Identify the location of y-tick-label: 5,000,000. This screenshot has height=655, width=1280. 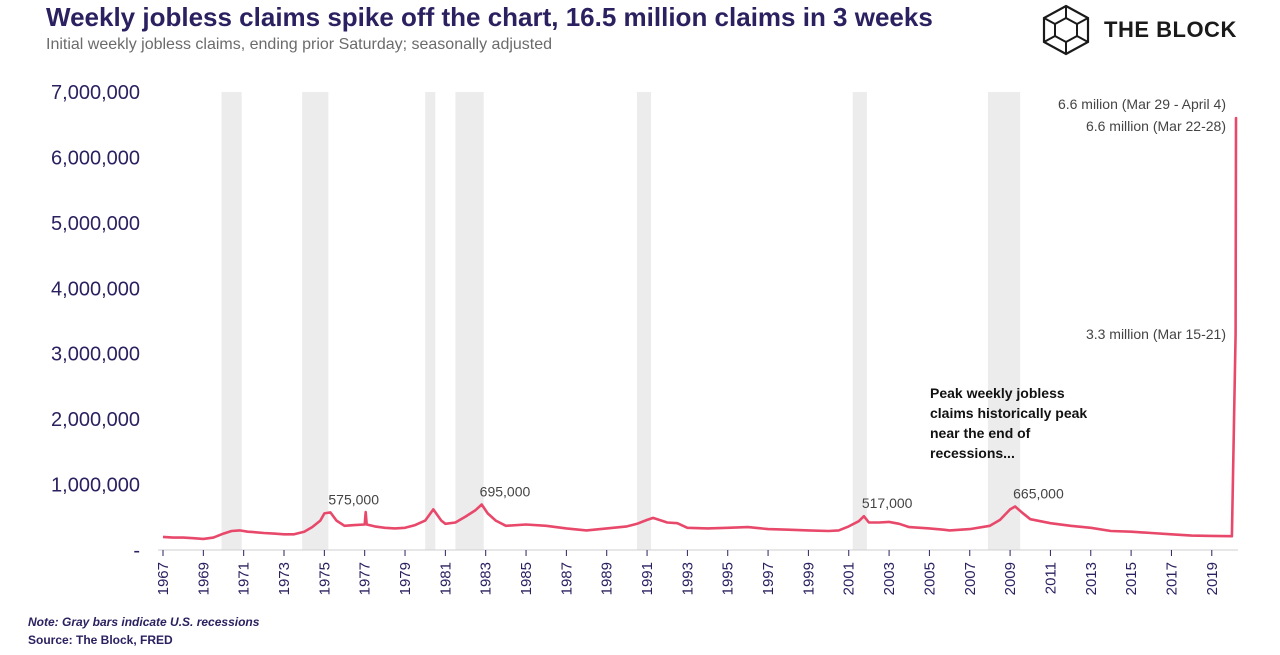
(95, 224).